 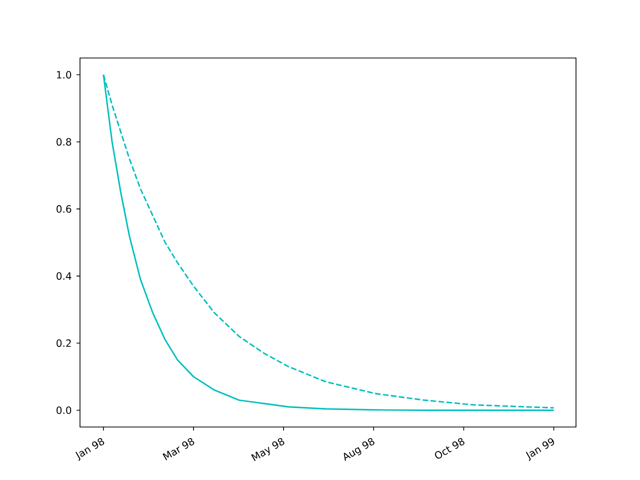 I want to click on y-tick-label: 0.2, so click(x=63, y=343).